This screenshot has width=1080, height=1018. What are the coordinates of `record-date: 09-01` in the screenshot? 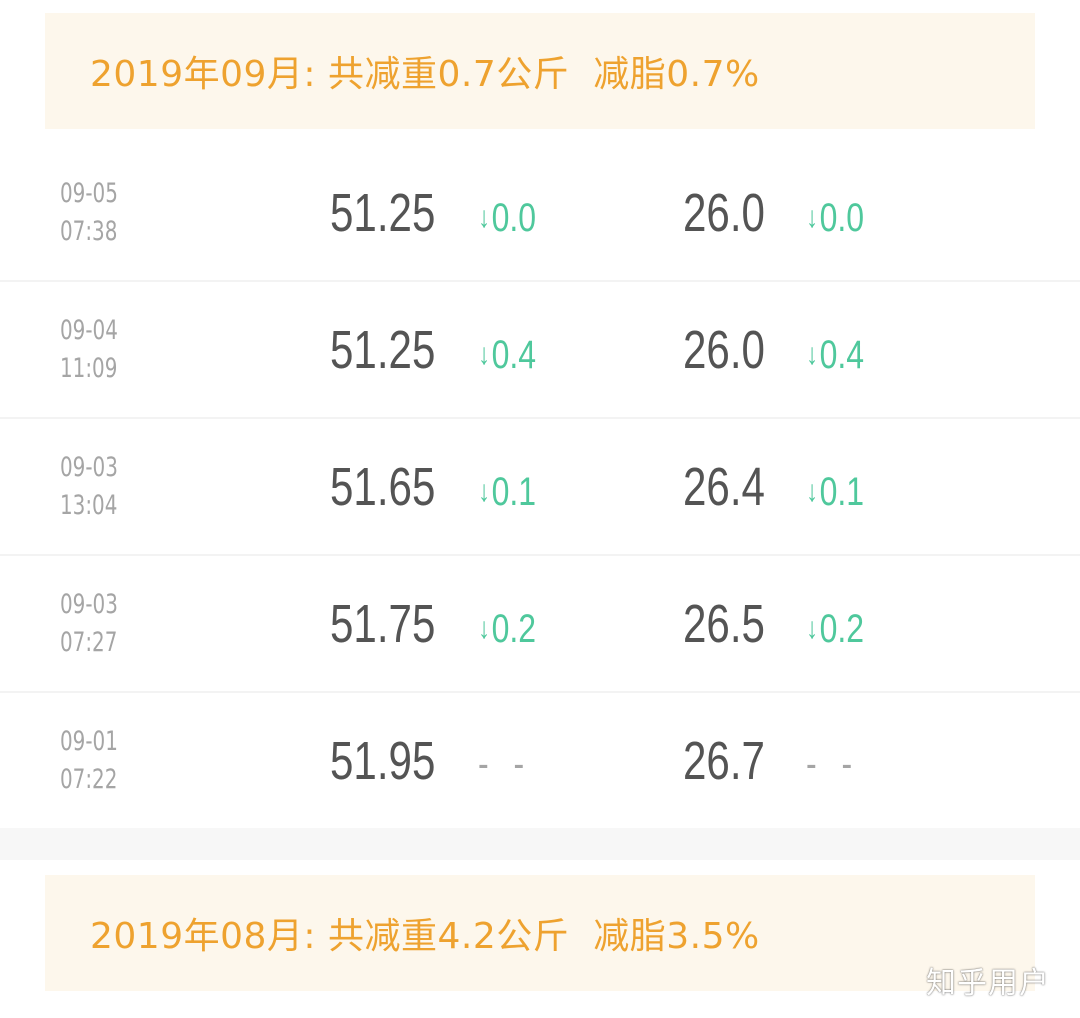 It's located at (89, 741).